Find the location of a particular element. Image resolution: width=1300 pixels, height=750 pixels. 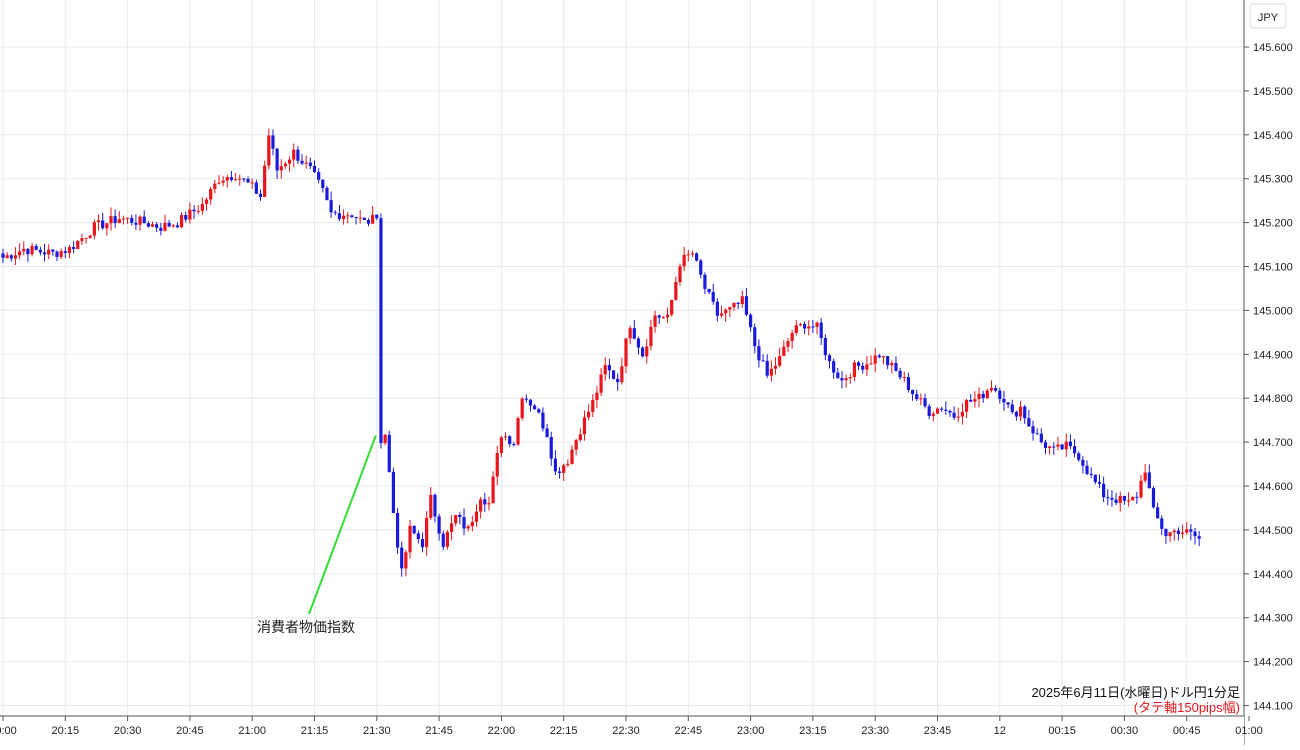

price-tick-label: 145.000 is located at coordinates (1273, 311).